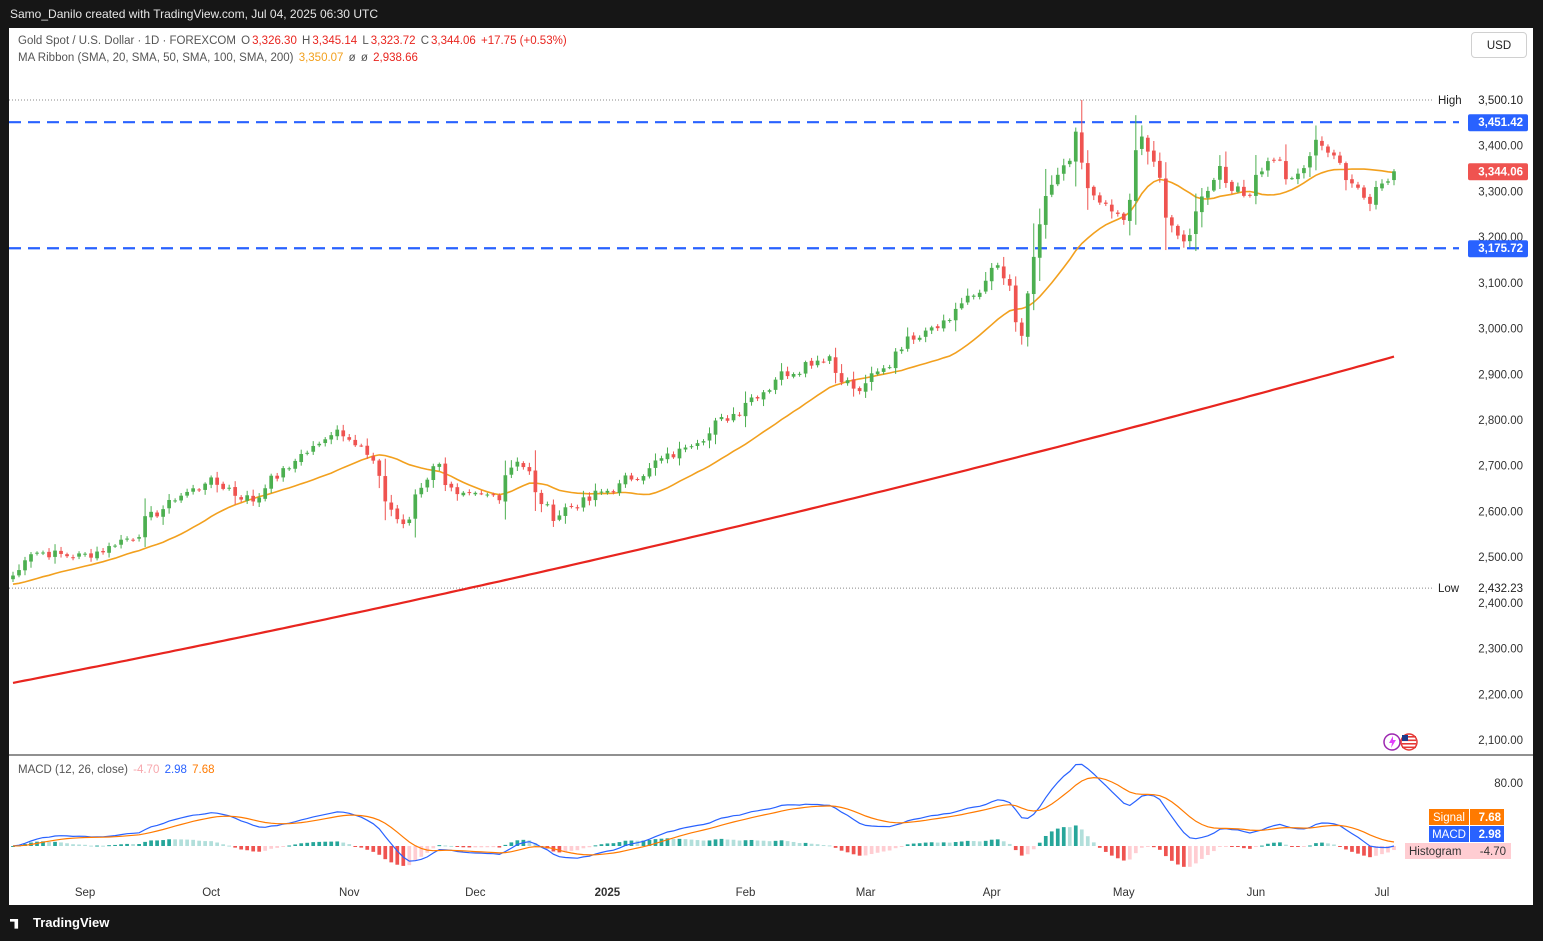 This screenshot has width=1543, height=941. What do you see at coordinates (1449, 817) in the screenshot?
I see `signal-tag-label-bg` at bounding box center [1449, 817].